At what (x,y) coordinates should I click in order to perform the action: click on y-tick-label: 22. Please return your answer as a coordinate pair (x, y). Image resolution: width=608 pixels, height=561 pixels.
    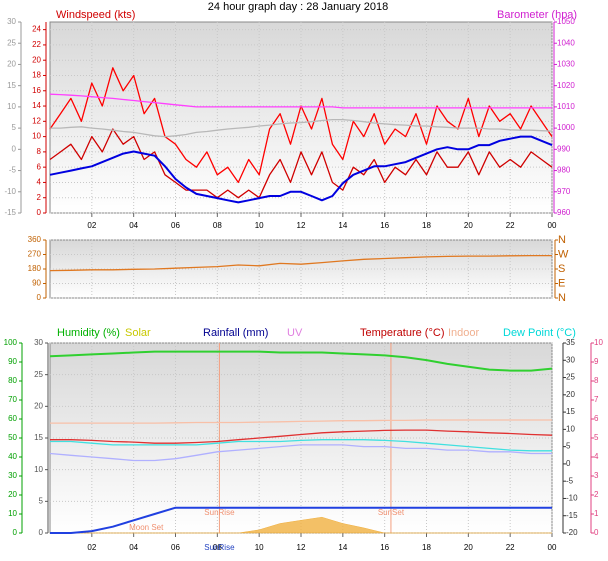
    Looking at the image, I should click on (36, 44).